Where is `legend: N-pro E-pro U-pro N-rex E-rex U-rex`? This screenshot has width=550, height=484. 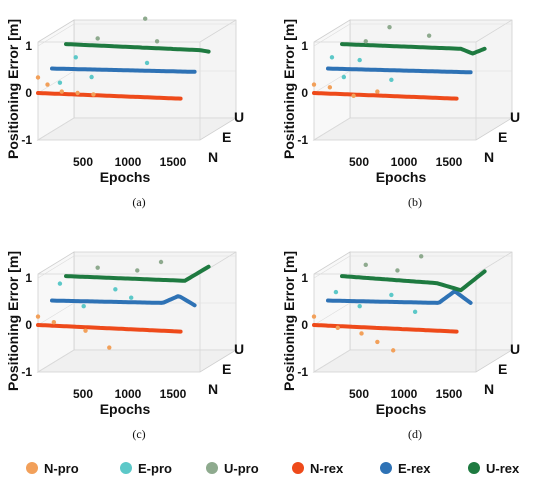 legend: N-pro E-pro U-pro N-rex E-rex U-rex is located at coordinates (273, 468).